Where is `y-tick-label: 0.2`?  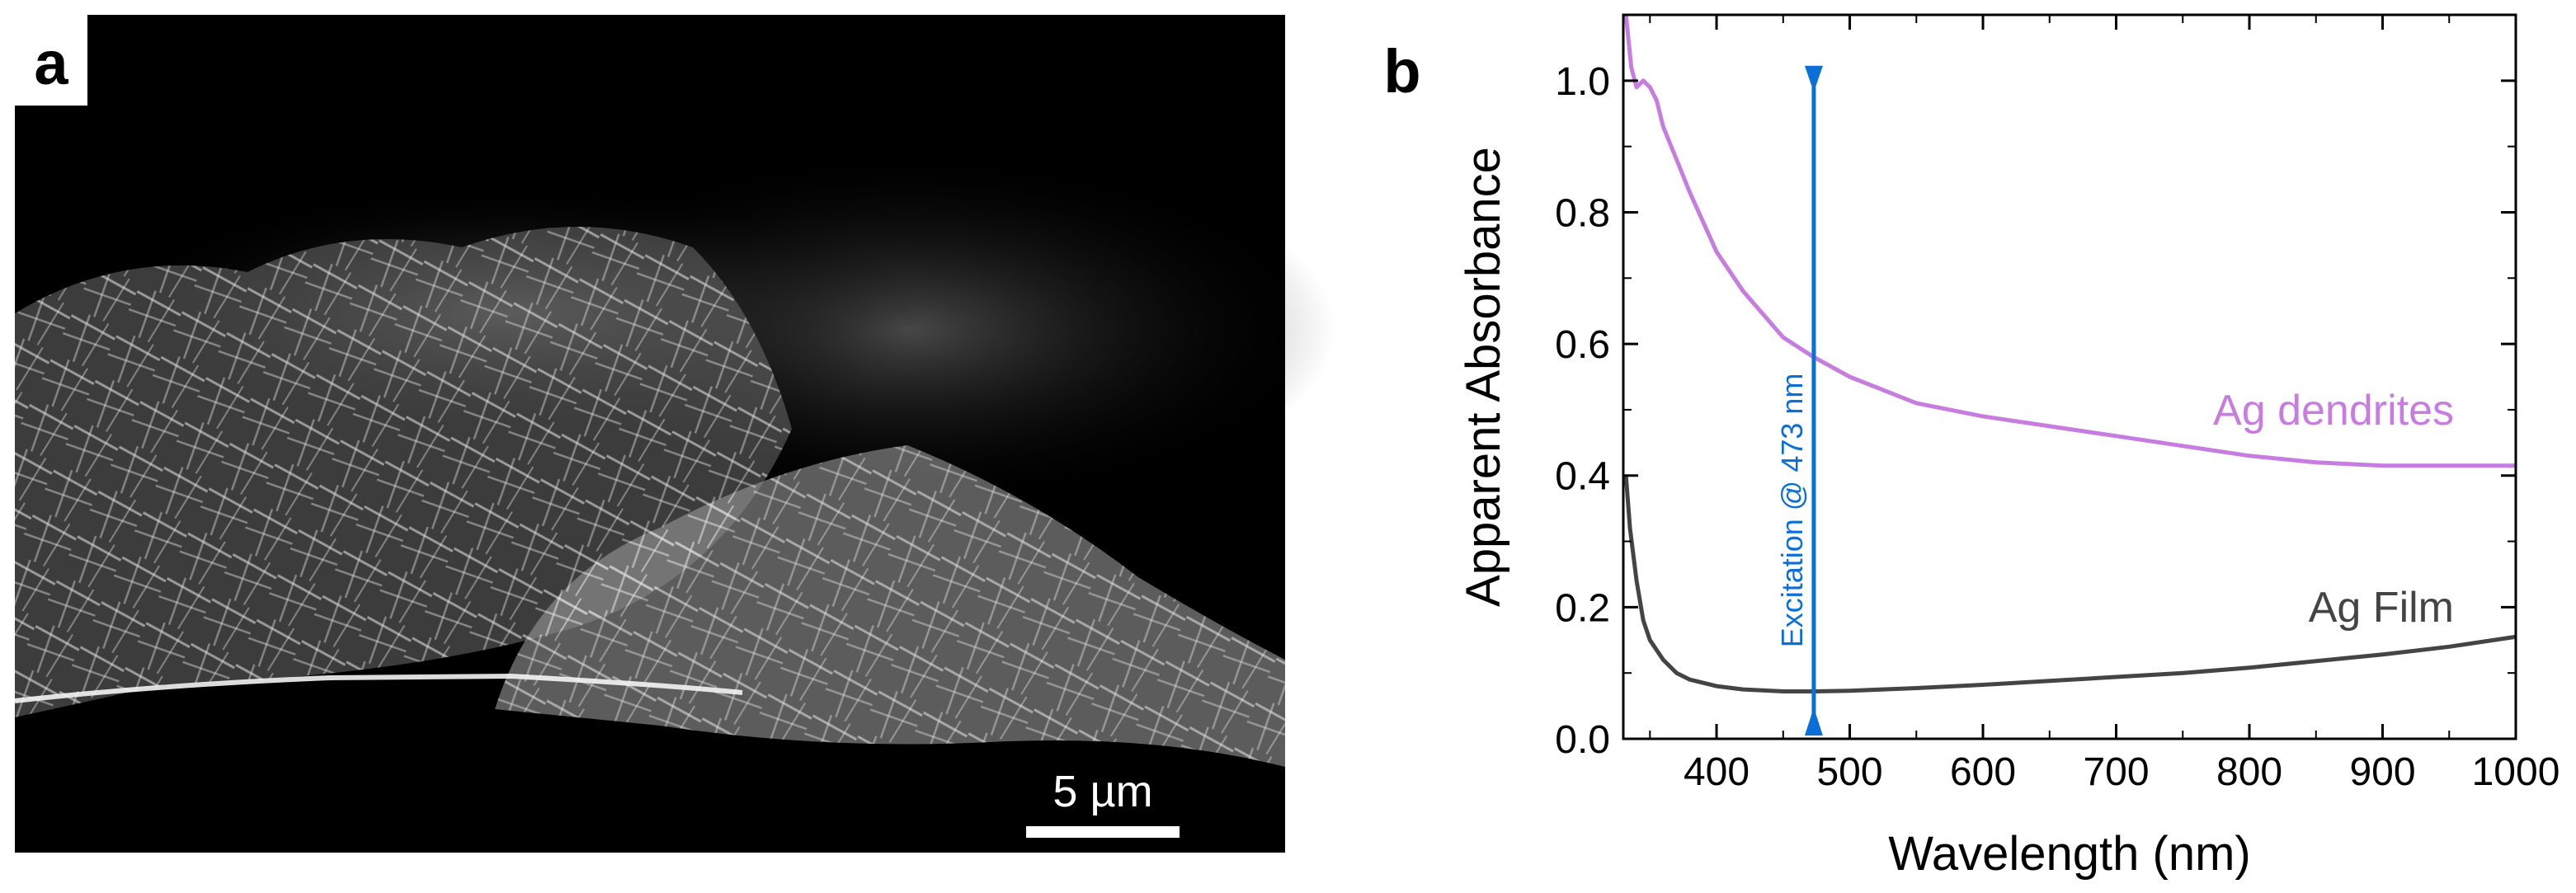
y-tick-label: 0.2 is located at coordinates (1583, 608).